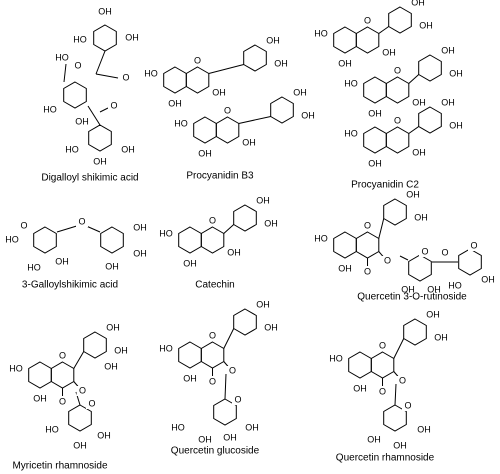 This screenshot has width=500, height=474. What do you see at coordinates (70, 285) in the screenshot?
I see `compound-name: 3-Galloylshikimic acid` at bounding box center [70, 285].